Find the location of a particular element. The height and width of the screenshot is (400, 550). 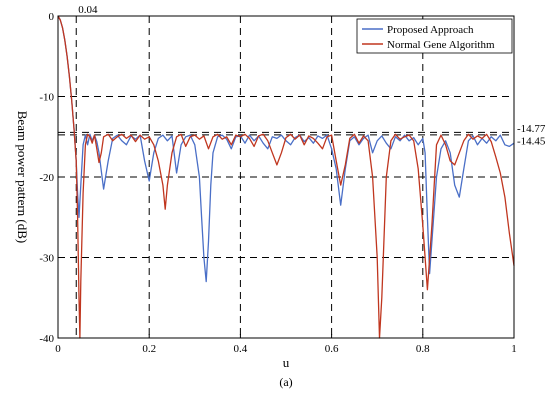

legend: Proposed Approach Normal Gene Algorithm is located at coordinates (434, 36).